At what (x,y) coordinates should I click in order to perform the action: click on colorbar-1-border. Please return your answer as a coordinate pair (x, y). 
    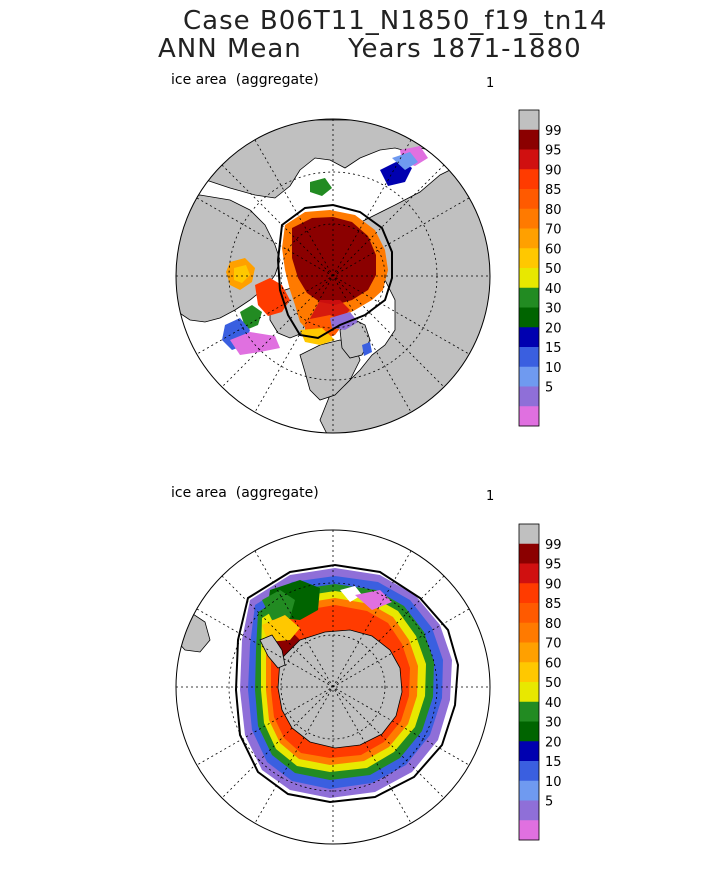
    Looking at the image, I should click on (529, 268).